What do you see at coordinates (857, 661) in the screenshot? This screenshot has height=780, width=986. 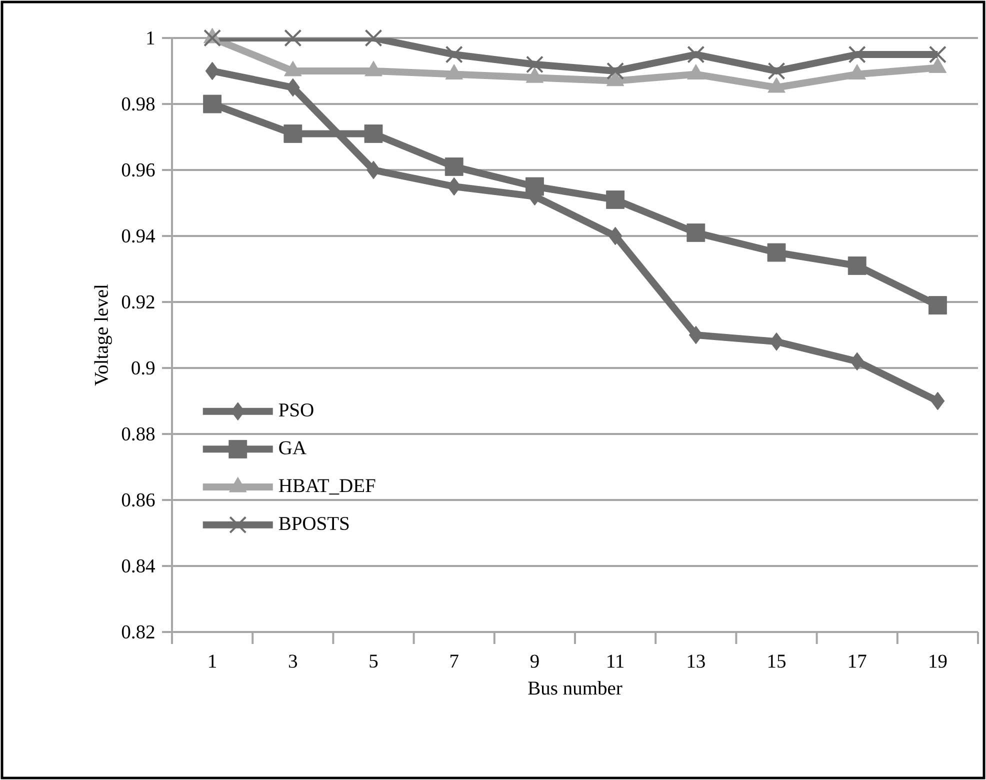 I see `x-tick-label: 17` at bounding box center [857, 661].